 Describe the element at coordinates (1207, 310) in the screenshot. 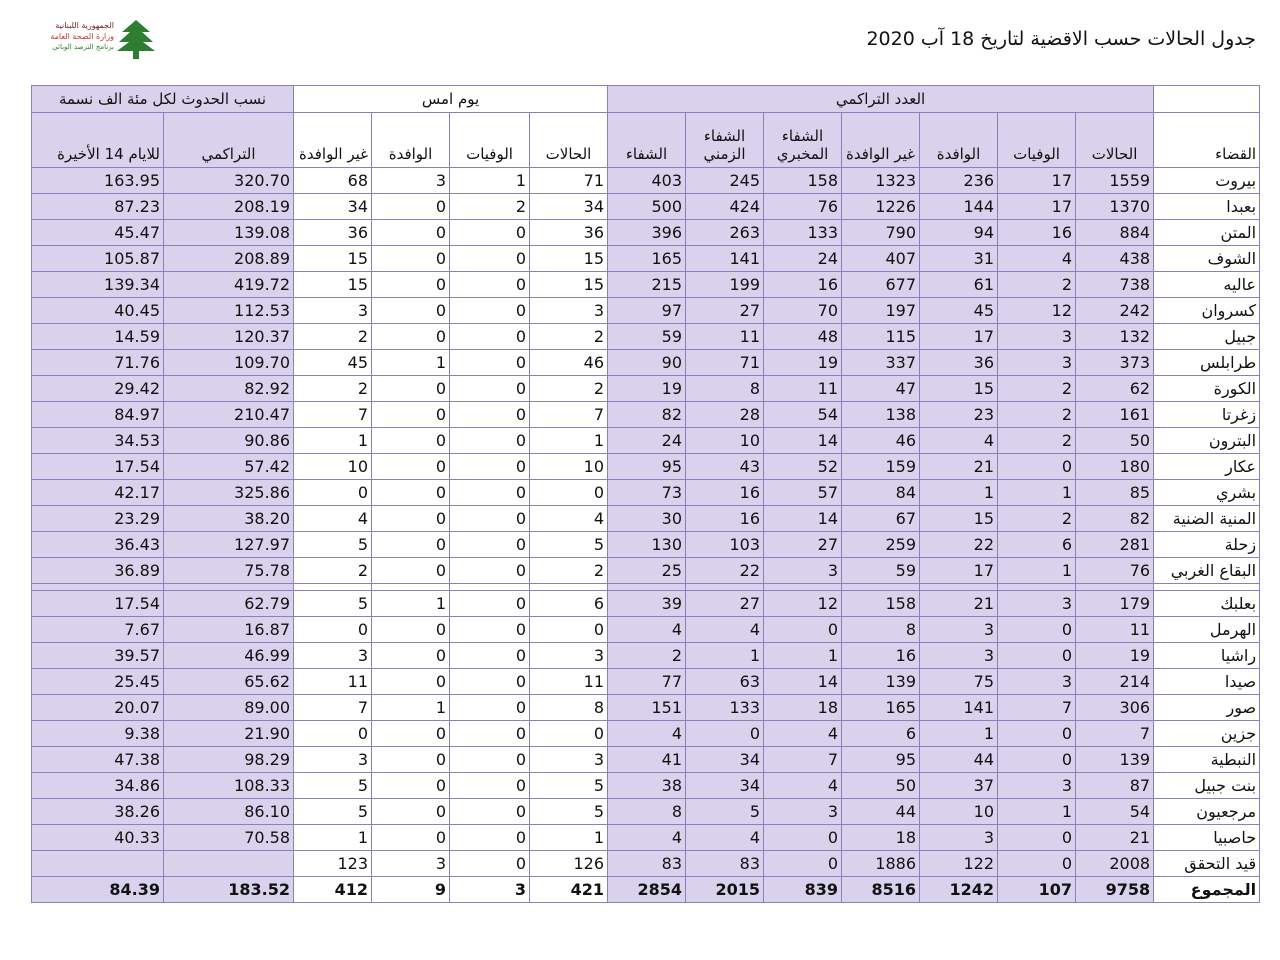

I see `cell-district: كسروان` at that location.